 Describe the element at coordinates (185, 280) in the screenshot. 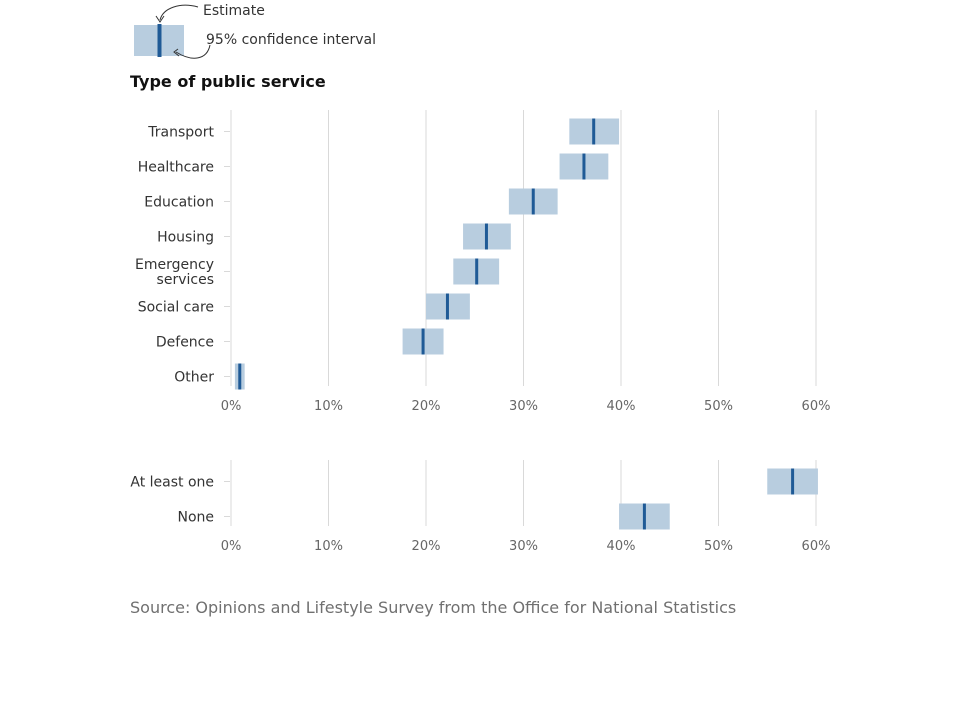

I see `category-label: services` at that location.